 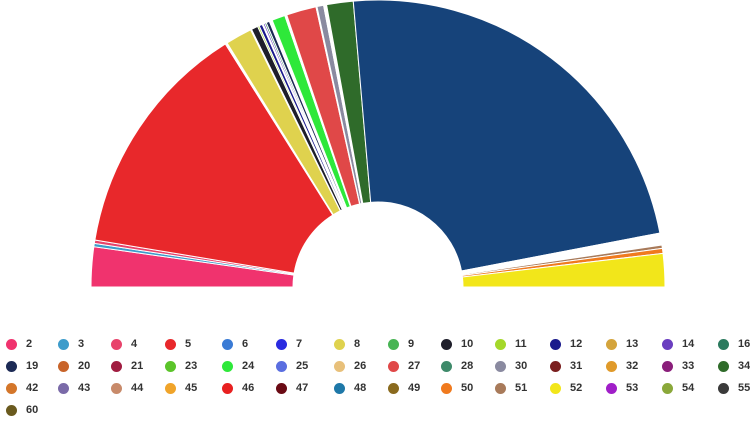 What do you see at coordinates (632, 366) in the screenshot?
I see `legend-label: 32` at bounding box center [632, 366].